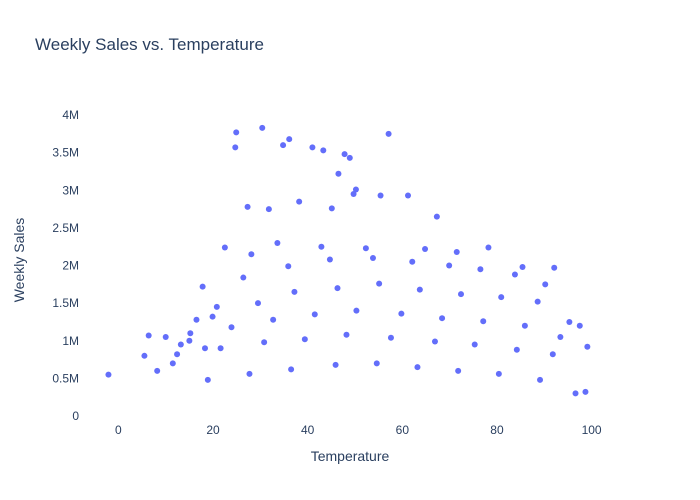 The height and width of the screenshot is (500, 700). Describe the element at coordinates (497, 430) in the screenshot. I see `x-tick-label: 80` at that location.